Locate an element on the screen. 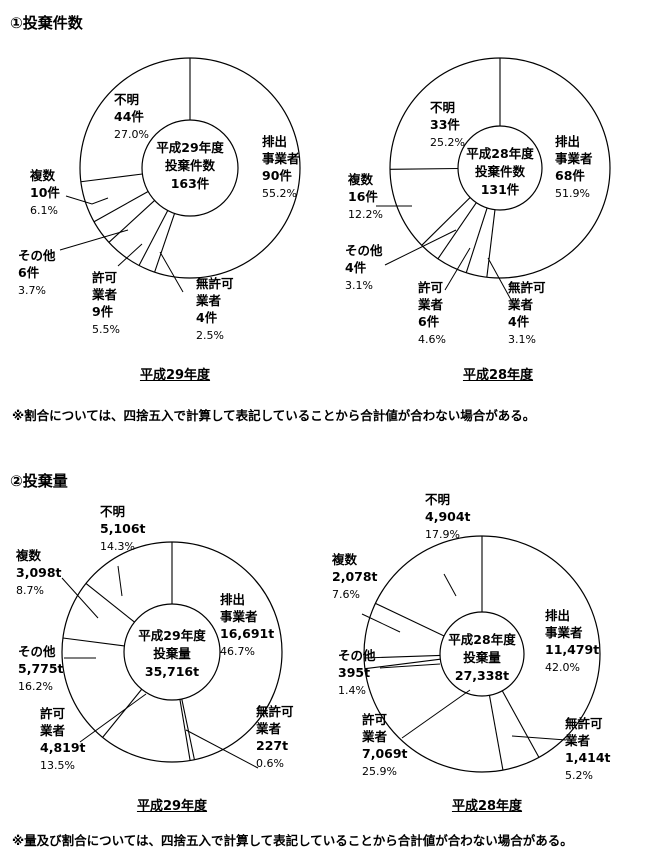 This screenshot has height=856, width=650. chart3-label-other-1: その他 is located at coordinates (37, 651).